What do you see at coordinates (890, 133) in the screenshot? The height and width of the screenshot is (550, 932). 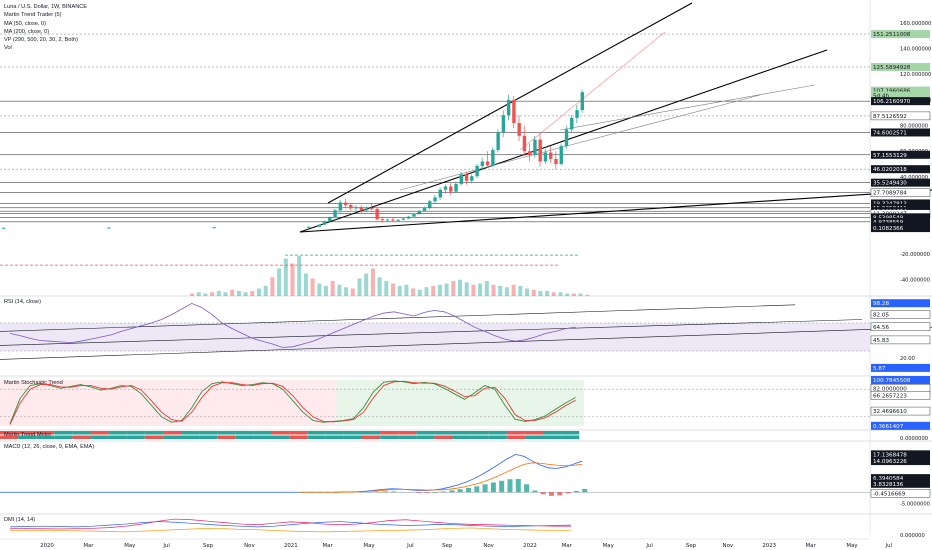 I see `price-tag-text: 74.6002571` at bounding box center [890, 133].